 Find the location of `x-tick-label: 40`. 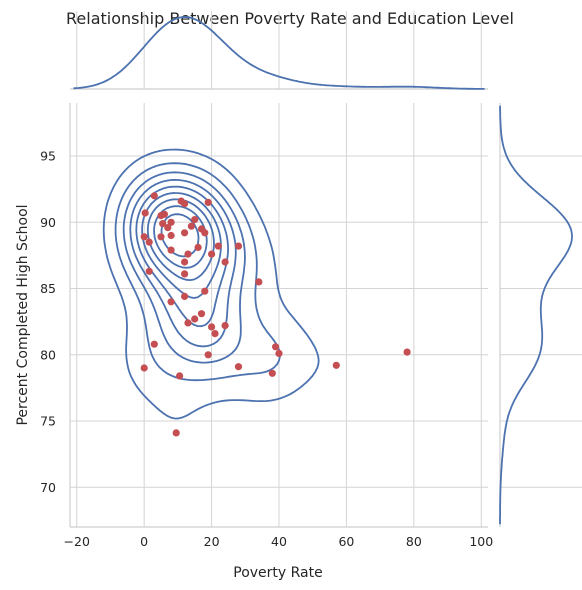

x-tick-label: 40 is located at coordinates (279, 541).